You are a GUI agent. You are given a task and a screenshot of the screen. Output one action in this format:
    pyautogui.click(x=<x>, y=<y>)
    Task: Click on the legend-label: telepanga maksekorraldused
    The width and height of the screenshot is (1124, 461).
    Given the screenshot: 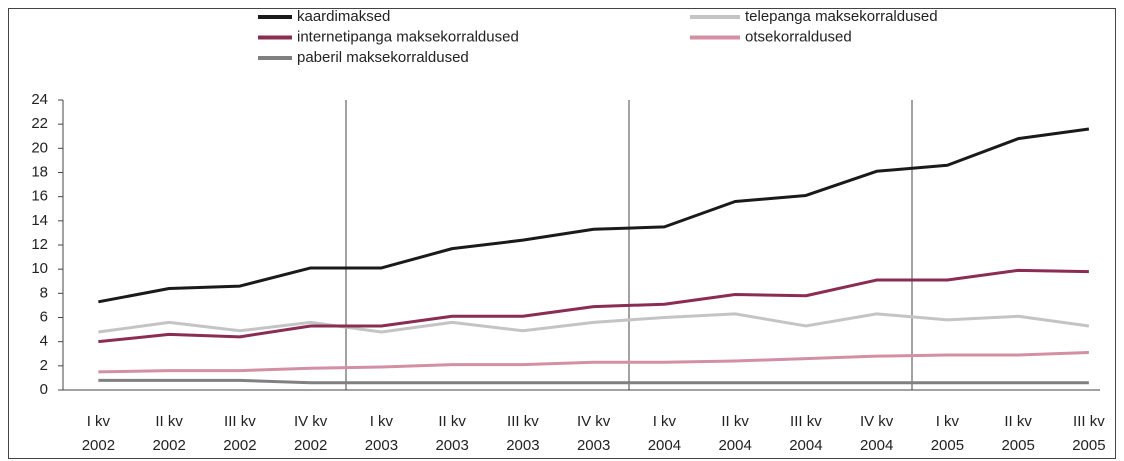 What is the action you would take?
    pyautogui.click(x=841, y=16)
    